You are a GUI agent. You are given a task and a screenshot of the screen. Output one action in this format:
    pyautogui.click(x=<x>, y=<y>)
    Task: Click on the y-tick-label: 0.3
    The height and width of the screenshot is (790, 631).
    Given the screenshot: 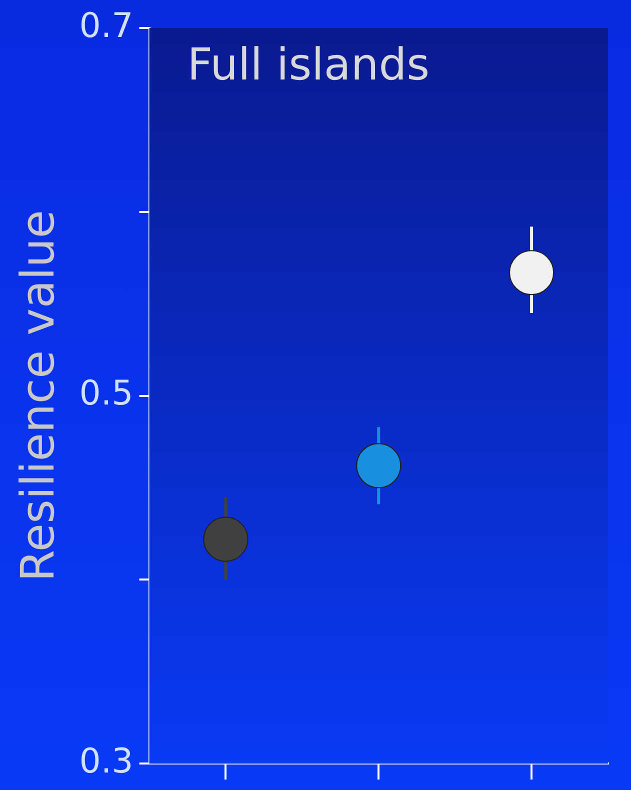 What is the action you would take?
    pyautogui.click(x=106, y=761)
    